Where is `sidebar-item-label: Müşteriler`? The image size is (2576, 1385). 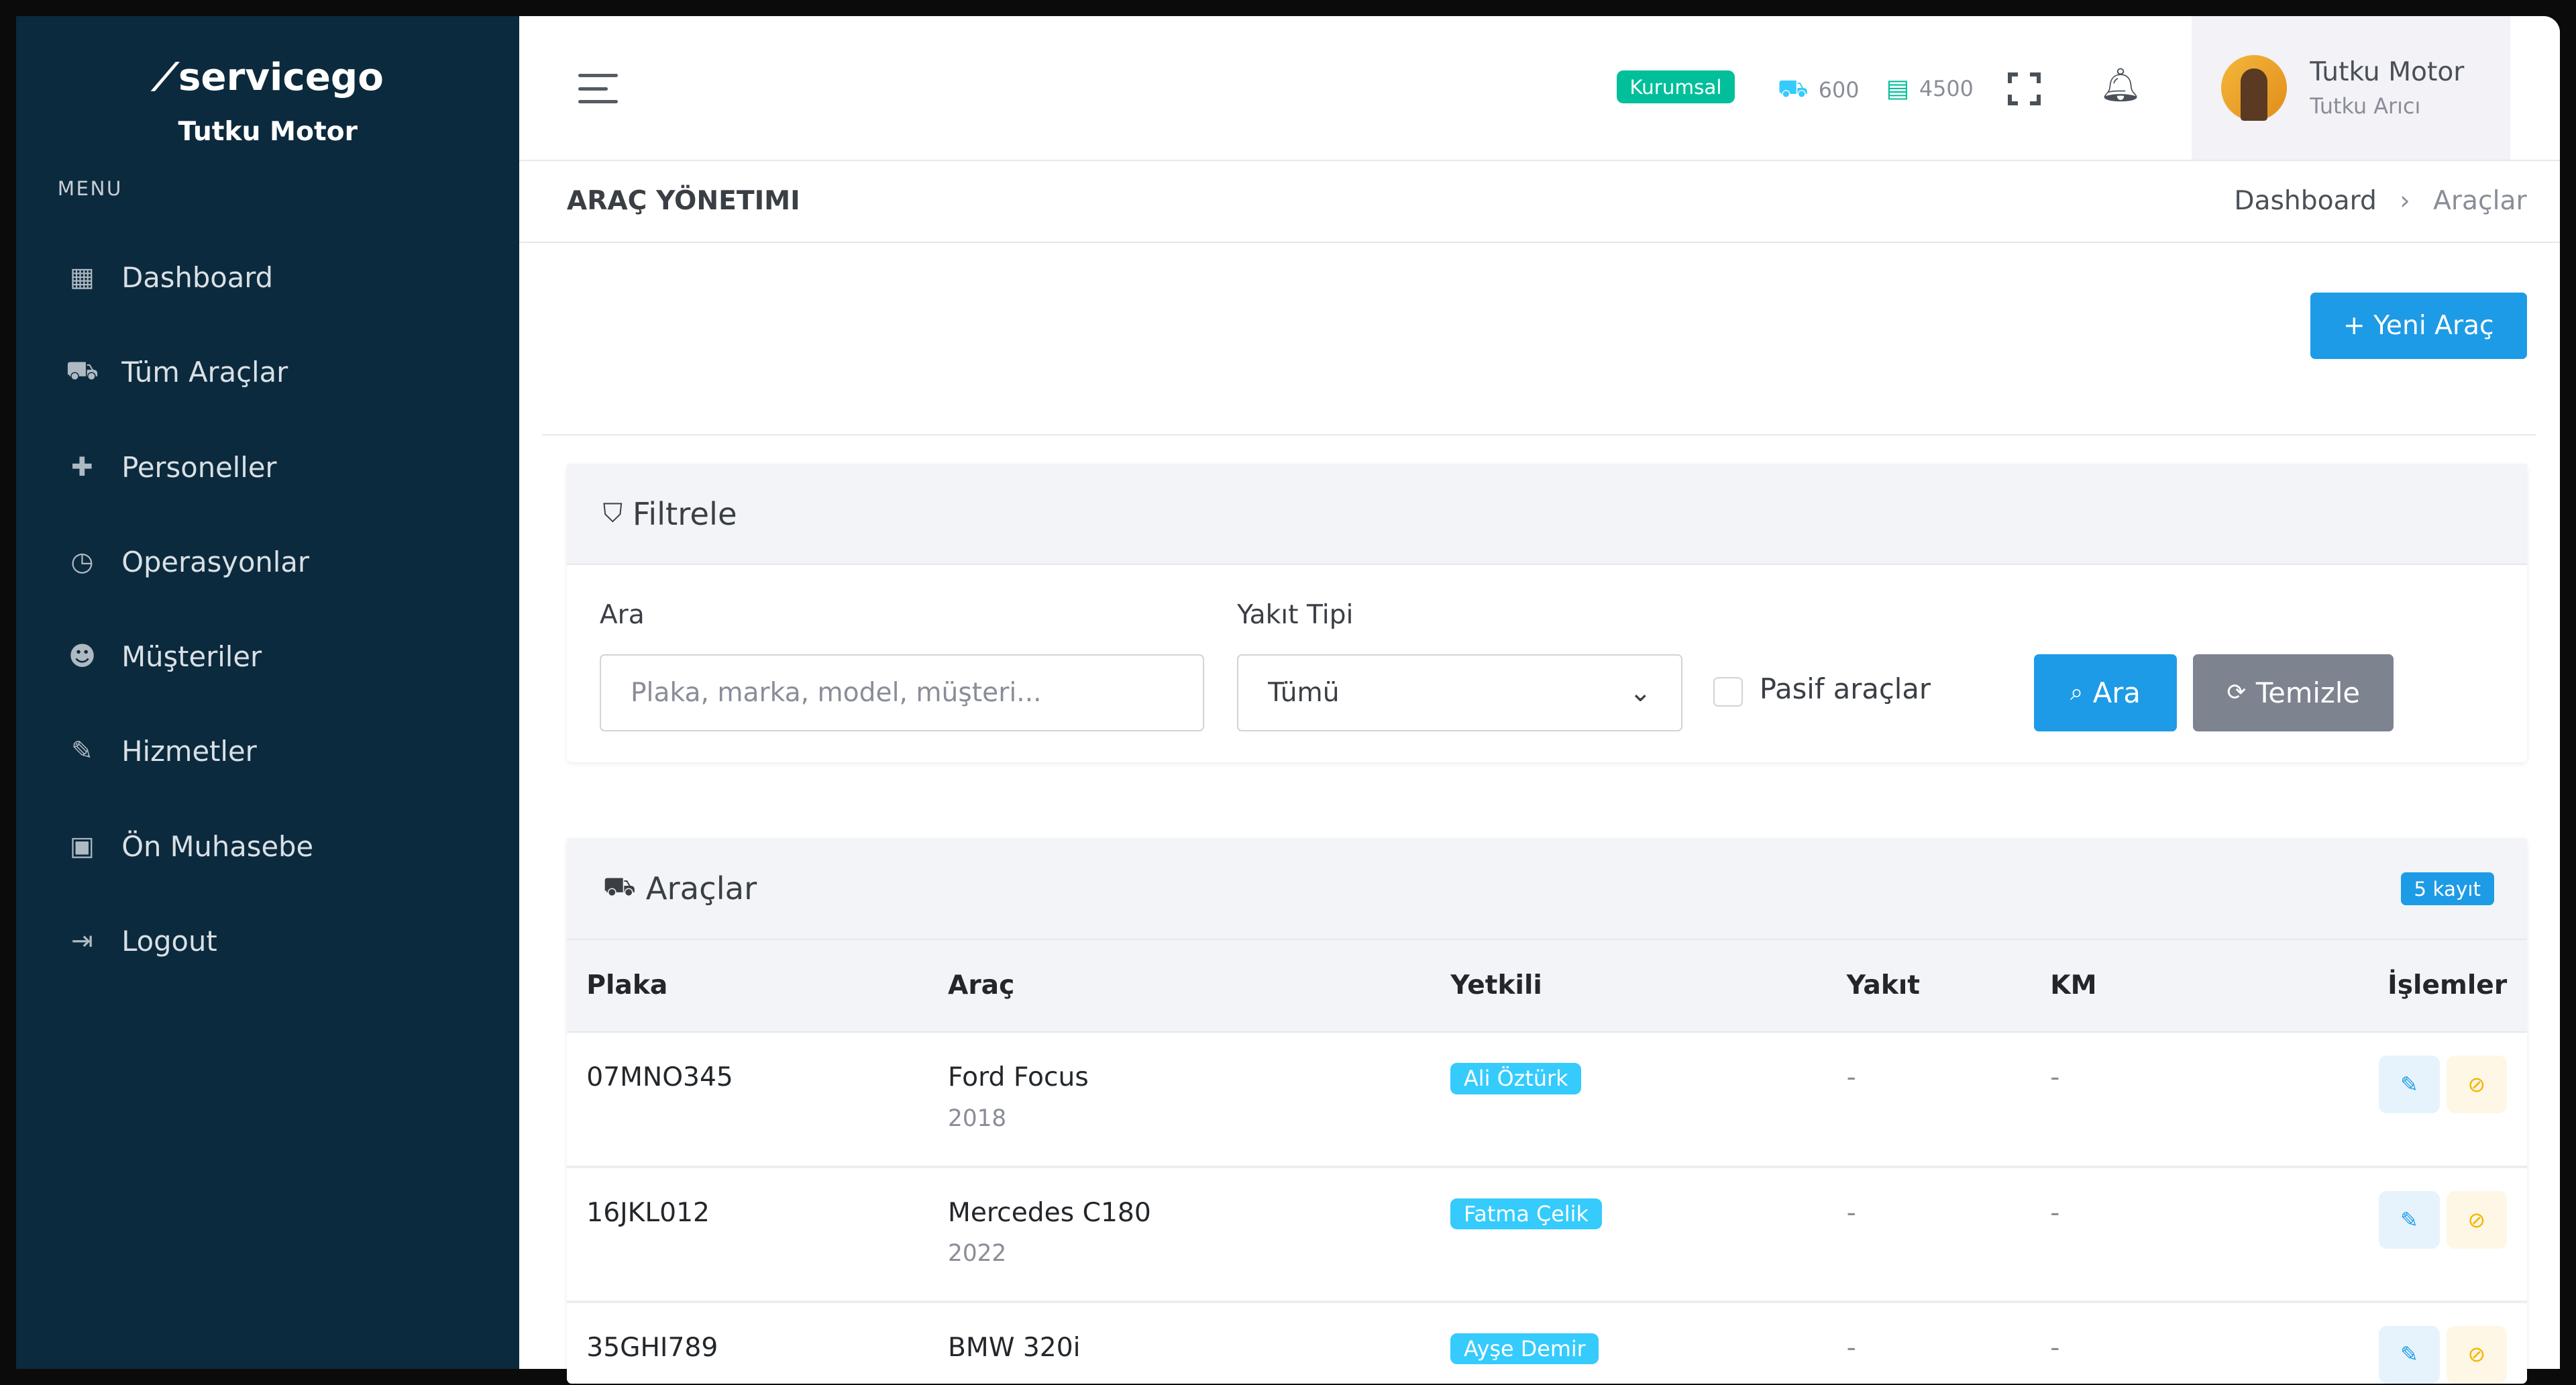 sidebar-item-label: Müşteriler is located at coordinates (191, 657).